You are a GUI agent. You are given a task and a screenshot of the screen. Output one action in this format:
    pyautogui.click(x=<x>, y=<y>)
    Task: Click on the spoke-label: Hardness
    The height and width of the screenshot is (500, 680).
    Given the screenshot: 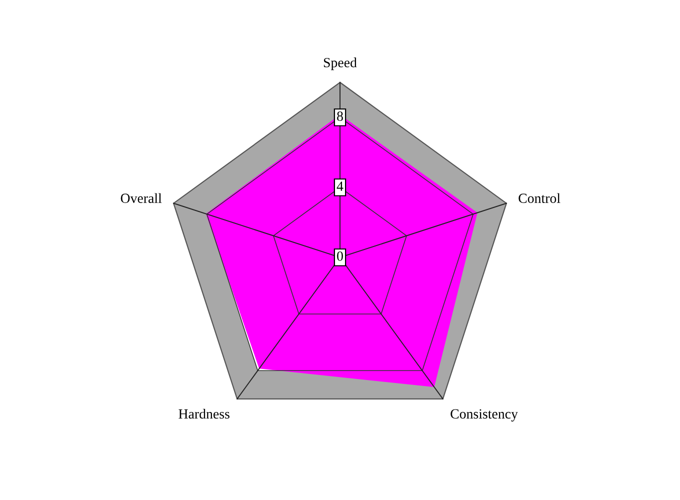 What is the action you would take?
    pyautogui.click(x=204, y=413)
    